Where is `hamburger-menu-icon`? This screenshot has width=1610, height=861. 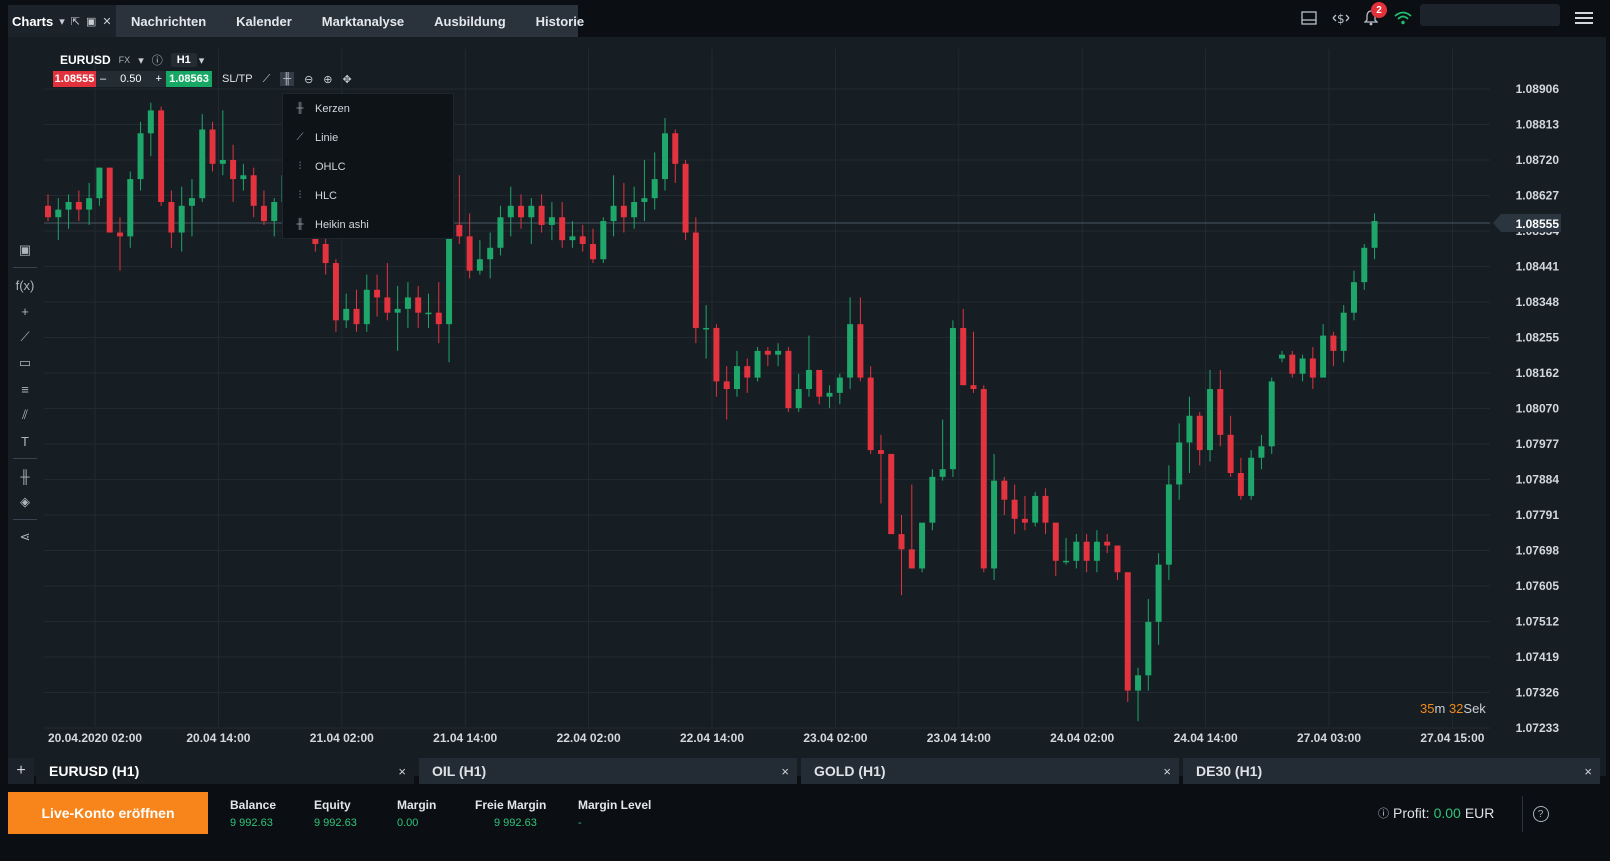
hamburger-menu-icon is located at coordinates (1586, 18).